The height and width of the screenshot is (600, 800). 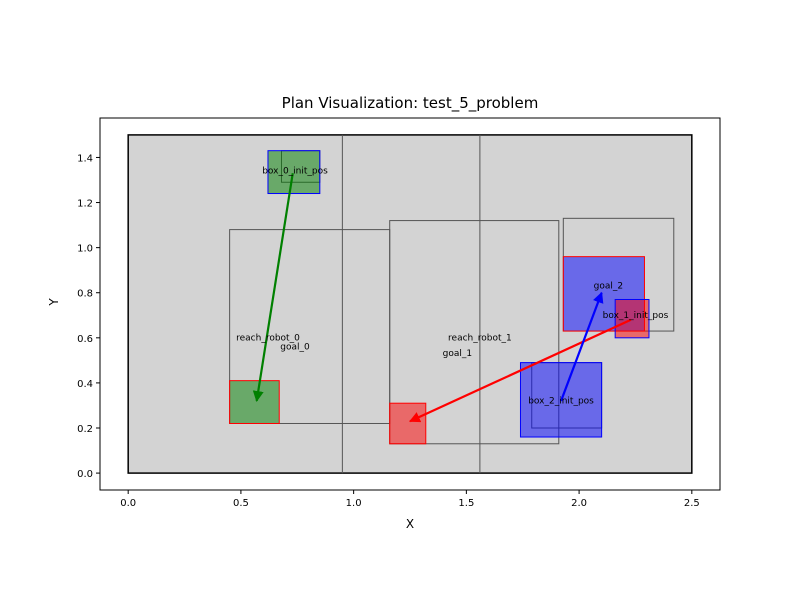 What do you see at coordinates (85, 249) in the screenshot?
I see `y-tick-label-5: 1.0` at bounding box center [85, 249].